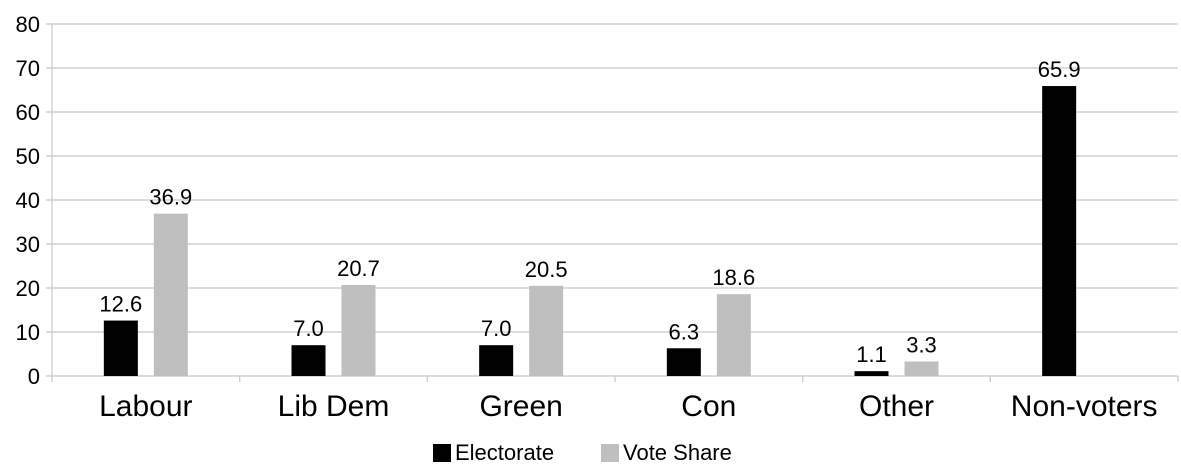 The height and width of the screenshot is (473, 1181). What do you see at coordinates (684, 331) in the screenshot?
I see `data-label: 6.3` at bounding box center [684, 331].